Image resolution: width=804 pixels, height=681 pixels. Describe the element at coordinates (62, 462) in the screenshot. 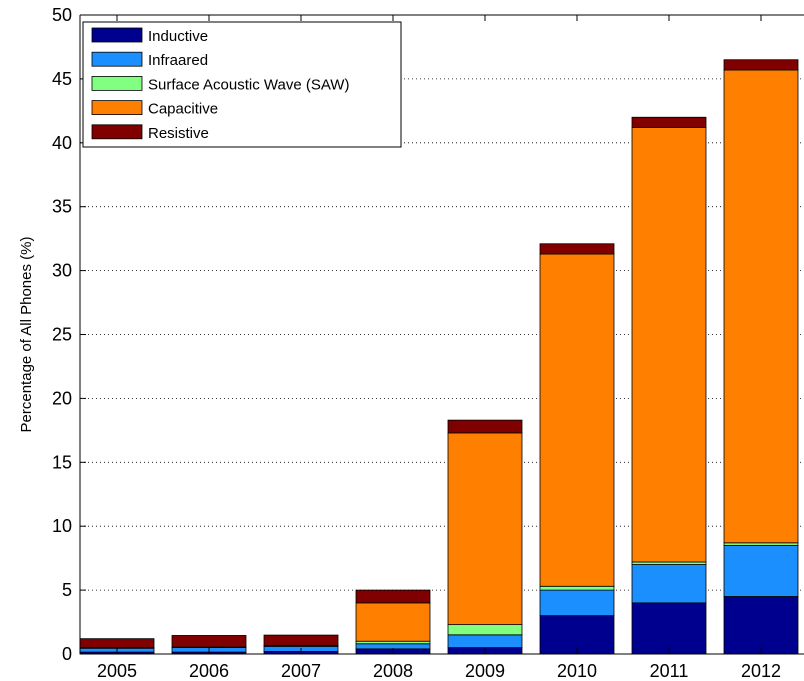

I see `y-tick-label: 15` at that location.